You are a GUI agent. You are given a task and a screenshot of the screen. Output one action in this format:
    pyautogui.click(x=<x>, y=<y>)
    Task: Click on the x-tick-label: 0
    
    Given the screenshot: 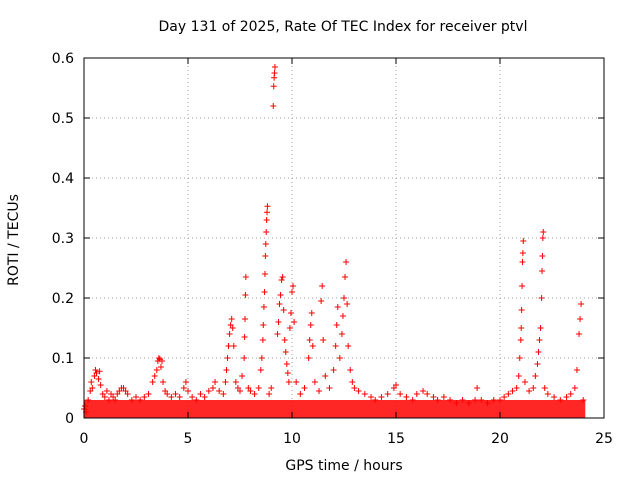 What is the action you would take?
    pyautogui.click(x=84, y=439)
    